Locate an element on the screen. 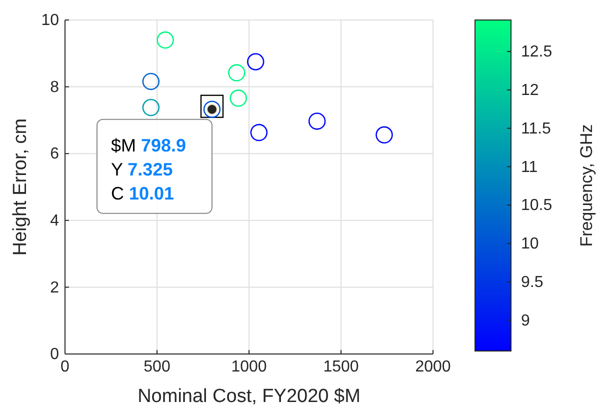  color-bar-label: 12.5 is located at coordinates (536, 52).